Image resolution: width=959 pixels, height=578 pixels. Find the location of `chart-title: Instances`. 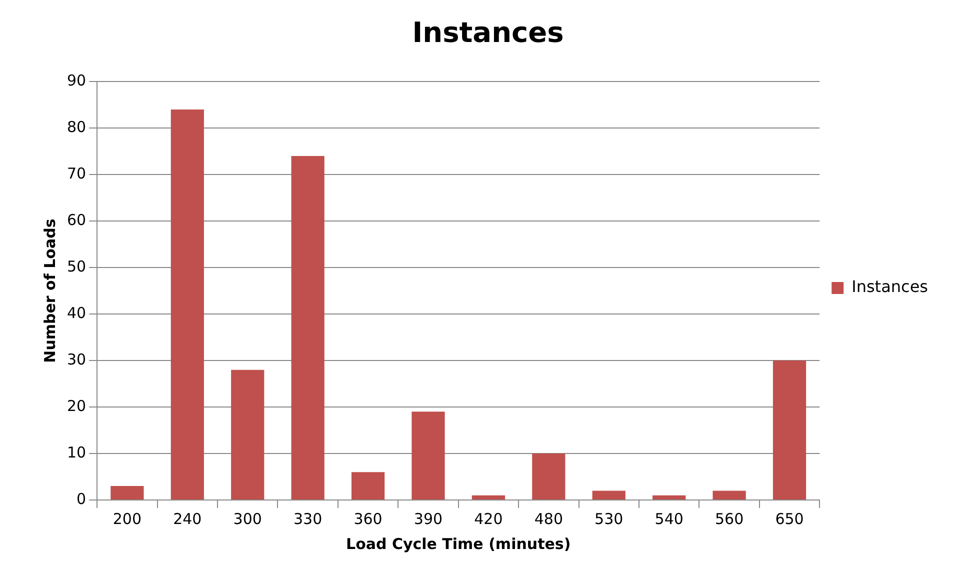

chart-title: Instances is located at coordinates (488, 33).